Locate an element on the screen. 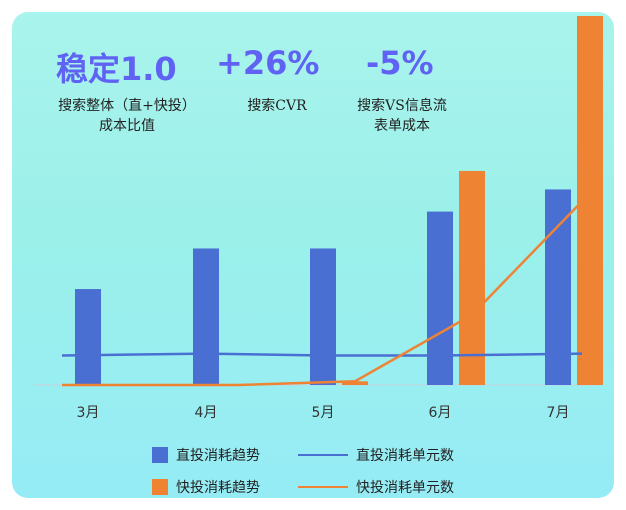  stat-label-line: 成本比值 is located at coordinates (127, 126).